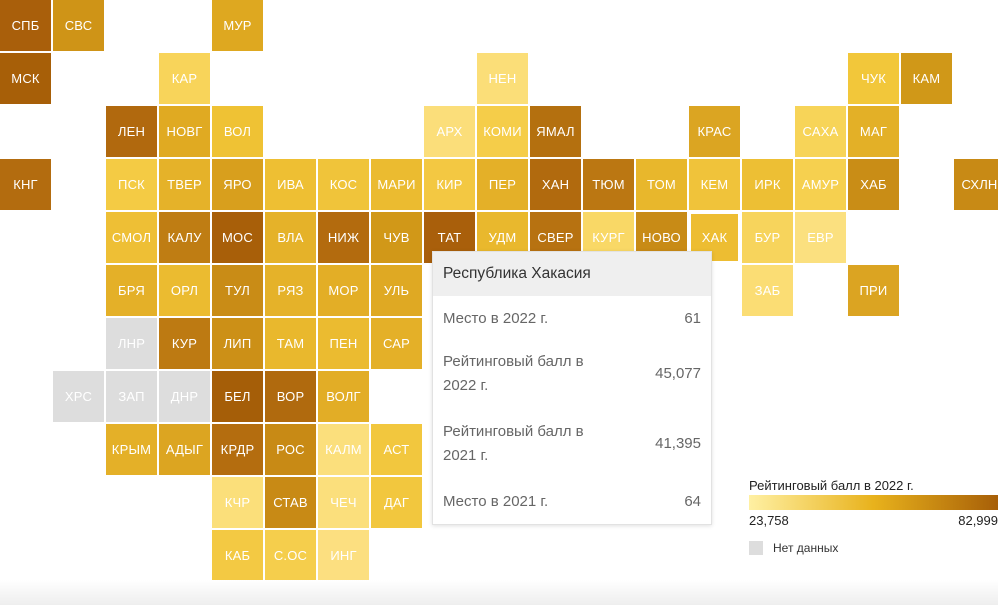  What do you see at coordinates (184, 237) in the screenshot?
I see `region-tile-калу: КАЛУ` at bounding box center [184, 237].